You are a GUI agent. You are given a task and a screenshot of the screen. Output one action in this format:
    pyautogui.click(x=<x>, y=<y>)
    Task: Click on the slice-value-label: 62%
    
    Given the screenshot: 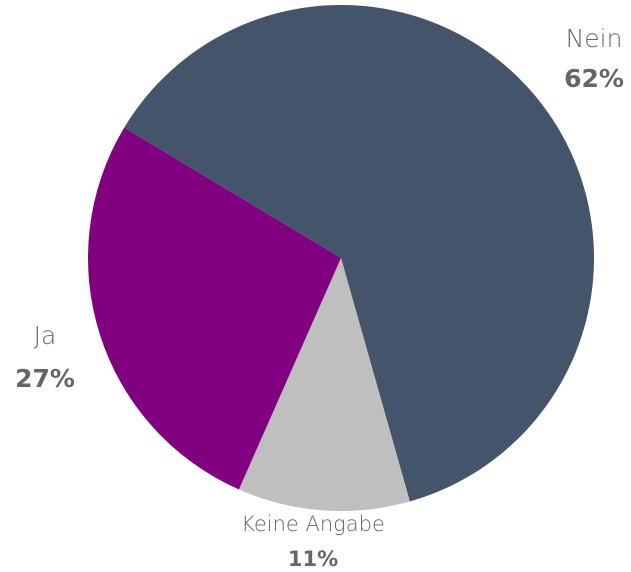 What is the action you would take?
    pyautogui.click(x=594, y=78)
    